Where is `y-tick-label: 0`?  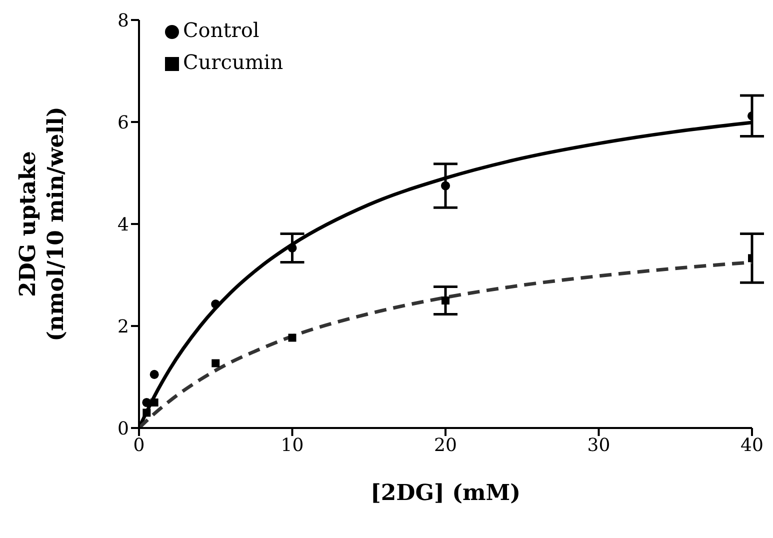
y-tick-label: 0 is located at coordinates (123, 429).